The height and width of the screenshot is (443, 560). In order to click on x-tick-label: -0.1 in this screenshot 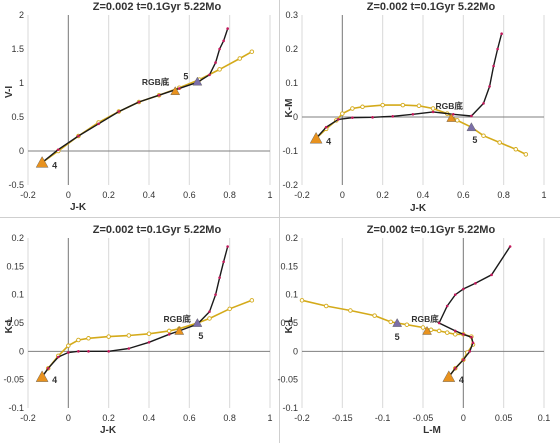, I will do `click(383, 418)`.